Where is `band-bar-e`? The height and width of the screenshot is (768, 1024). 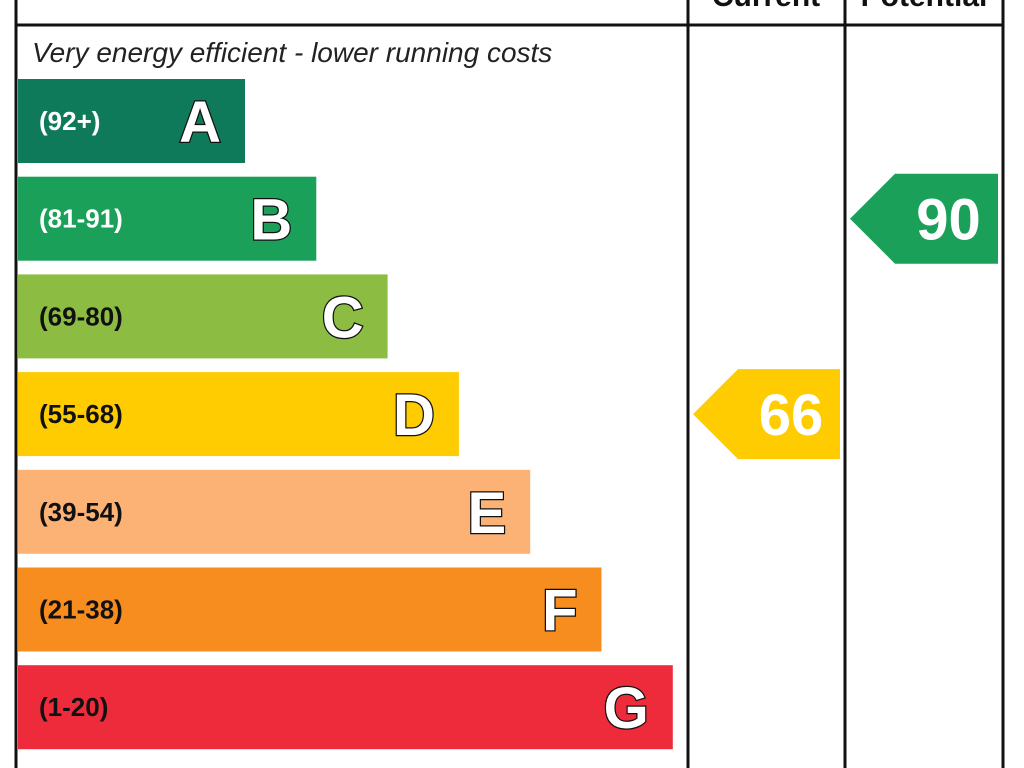
band-bar-e is located at coordinates (274, 511).